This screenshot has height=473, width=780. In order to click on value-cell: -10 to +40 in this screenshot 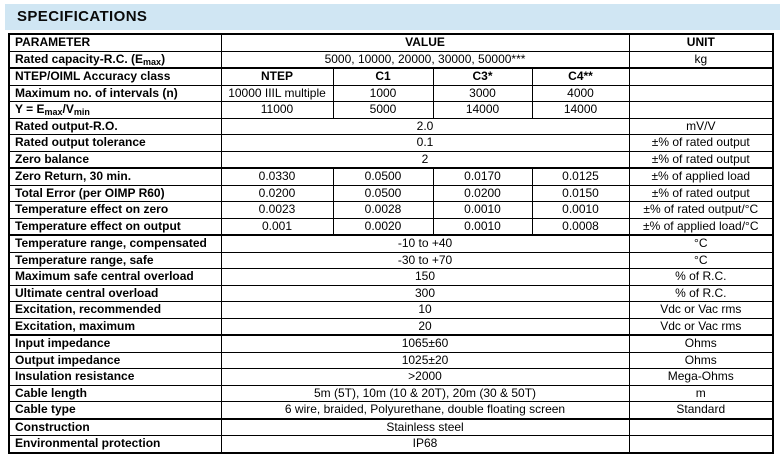, I will do `click(425, 243)`.